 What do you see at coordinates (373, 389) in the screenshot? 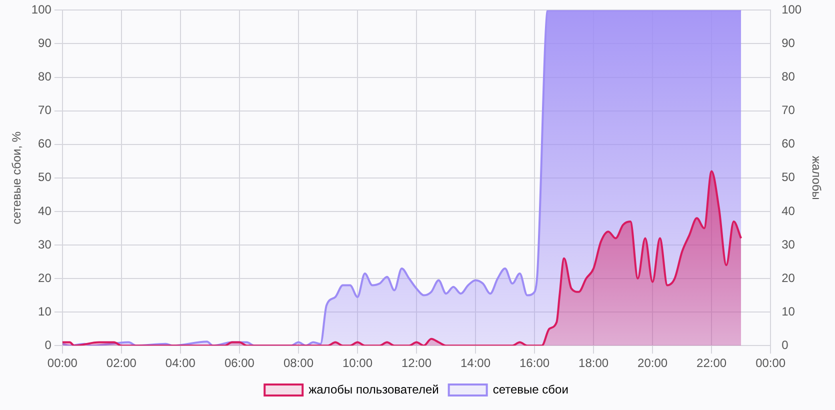
I see `legend-label: жалобы пользователей` at bounding box center [373, 389].